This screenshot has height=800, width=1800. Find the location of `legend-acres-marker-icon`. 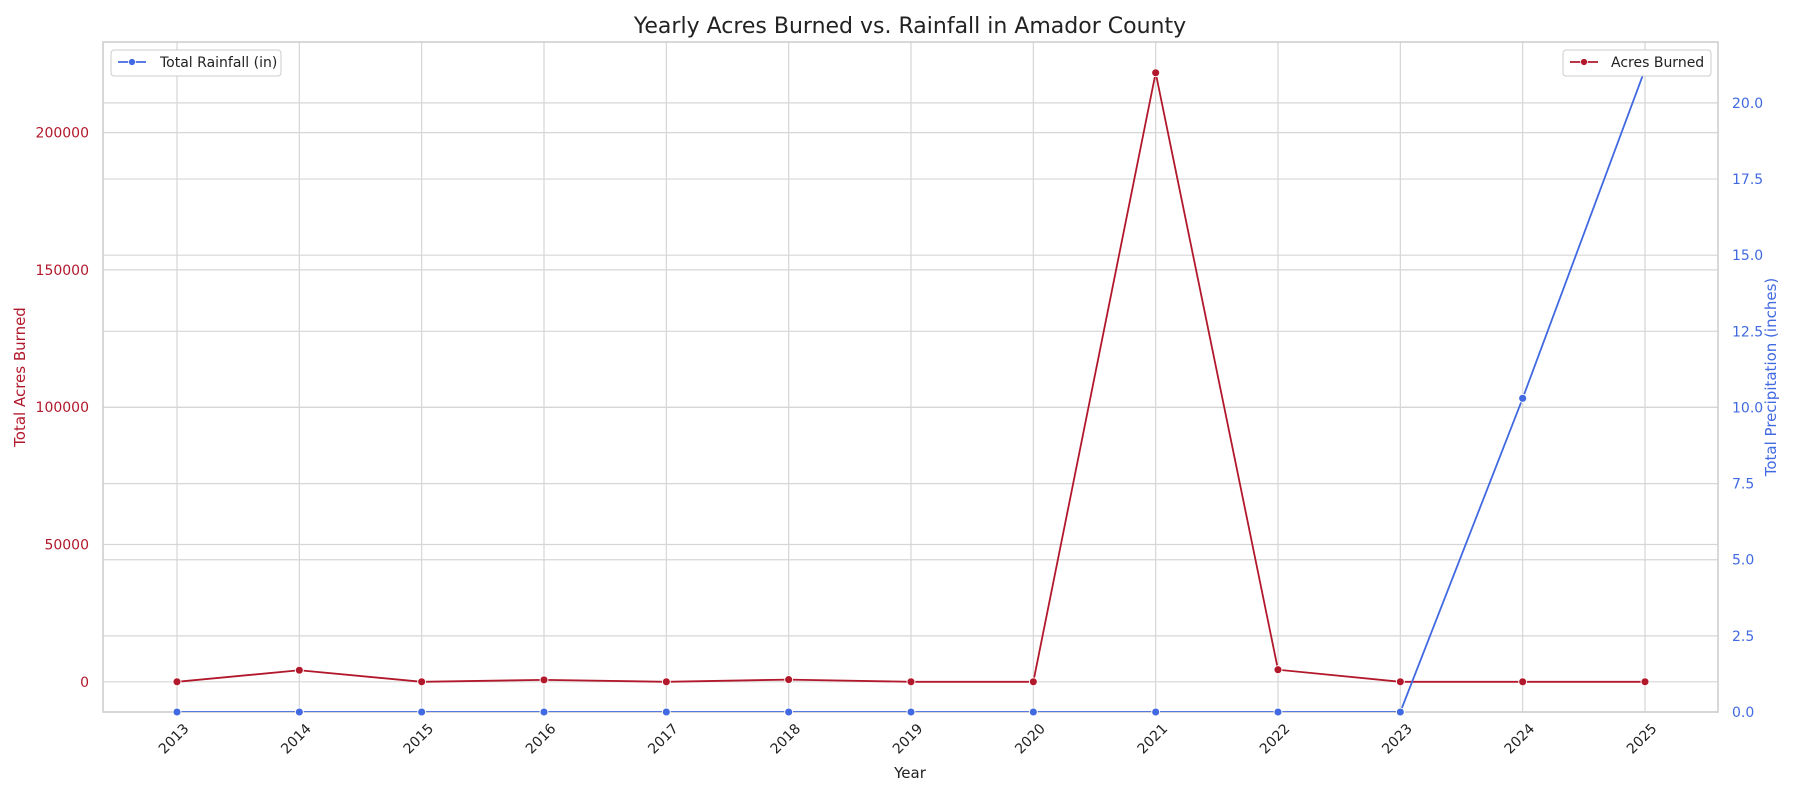

legend-acres-marker-icon is located at coordinates (1584, 62).